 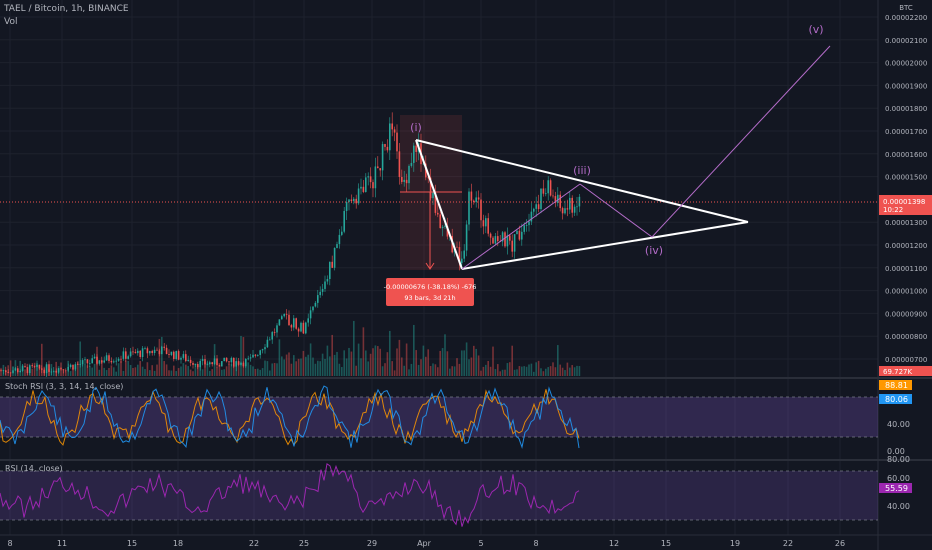 I want to click on stoch-title: Stoch RSI (3, 3, 14, 14, close), so click(x=64, y=386).